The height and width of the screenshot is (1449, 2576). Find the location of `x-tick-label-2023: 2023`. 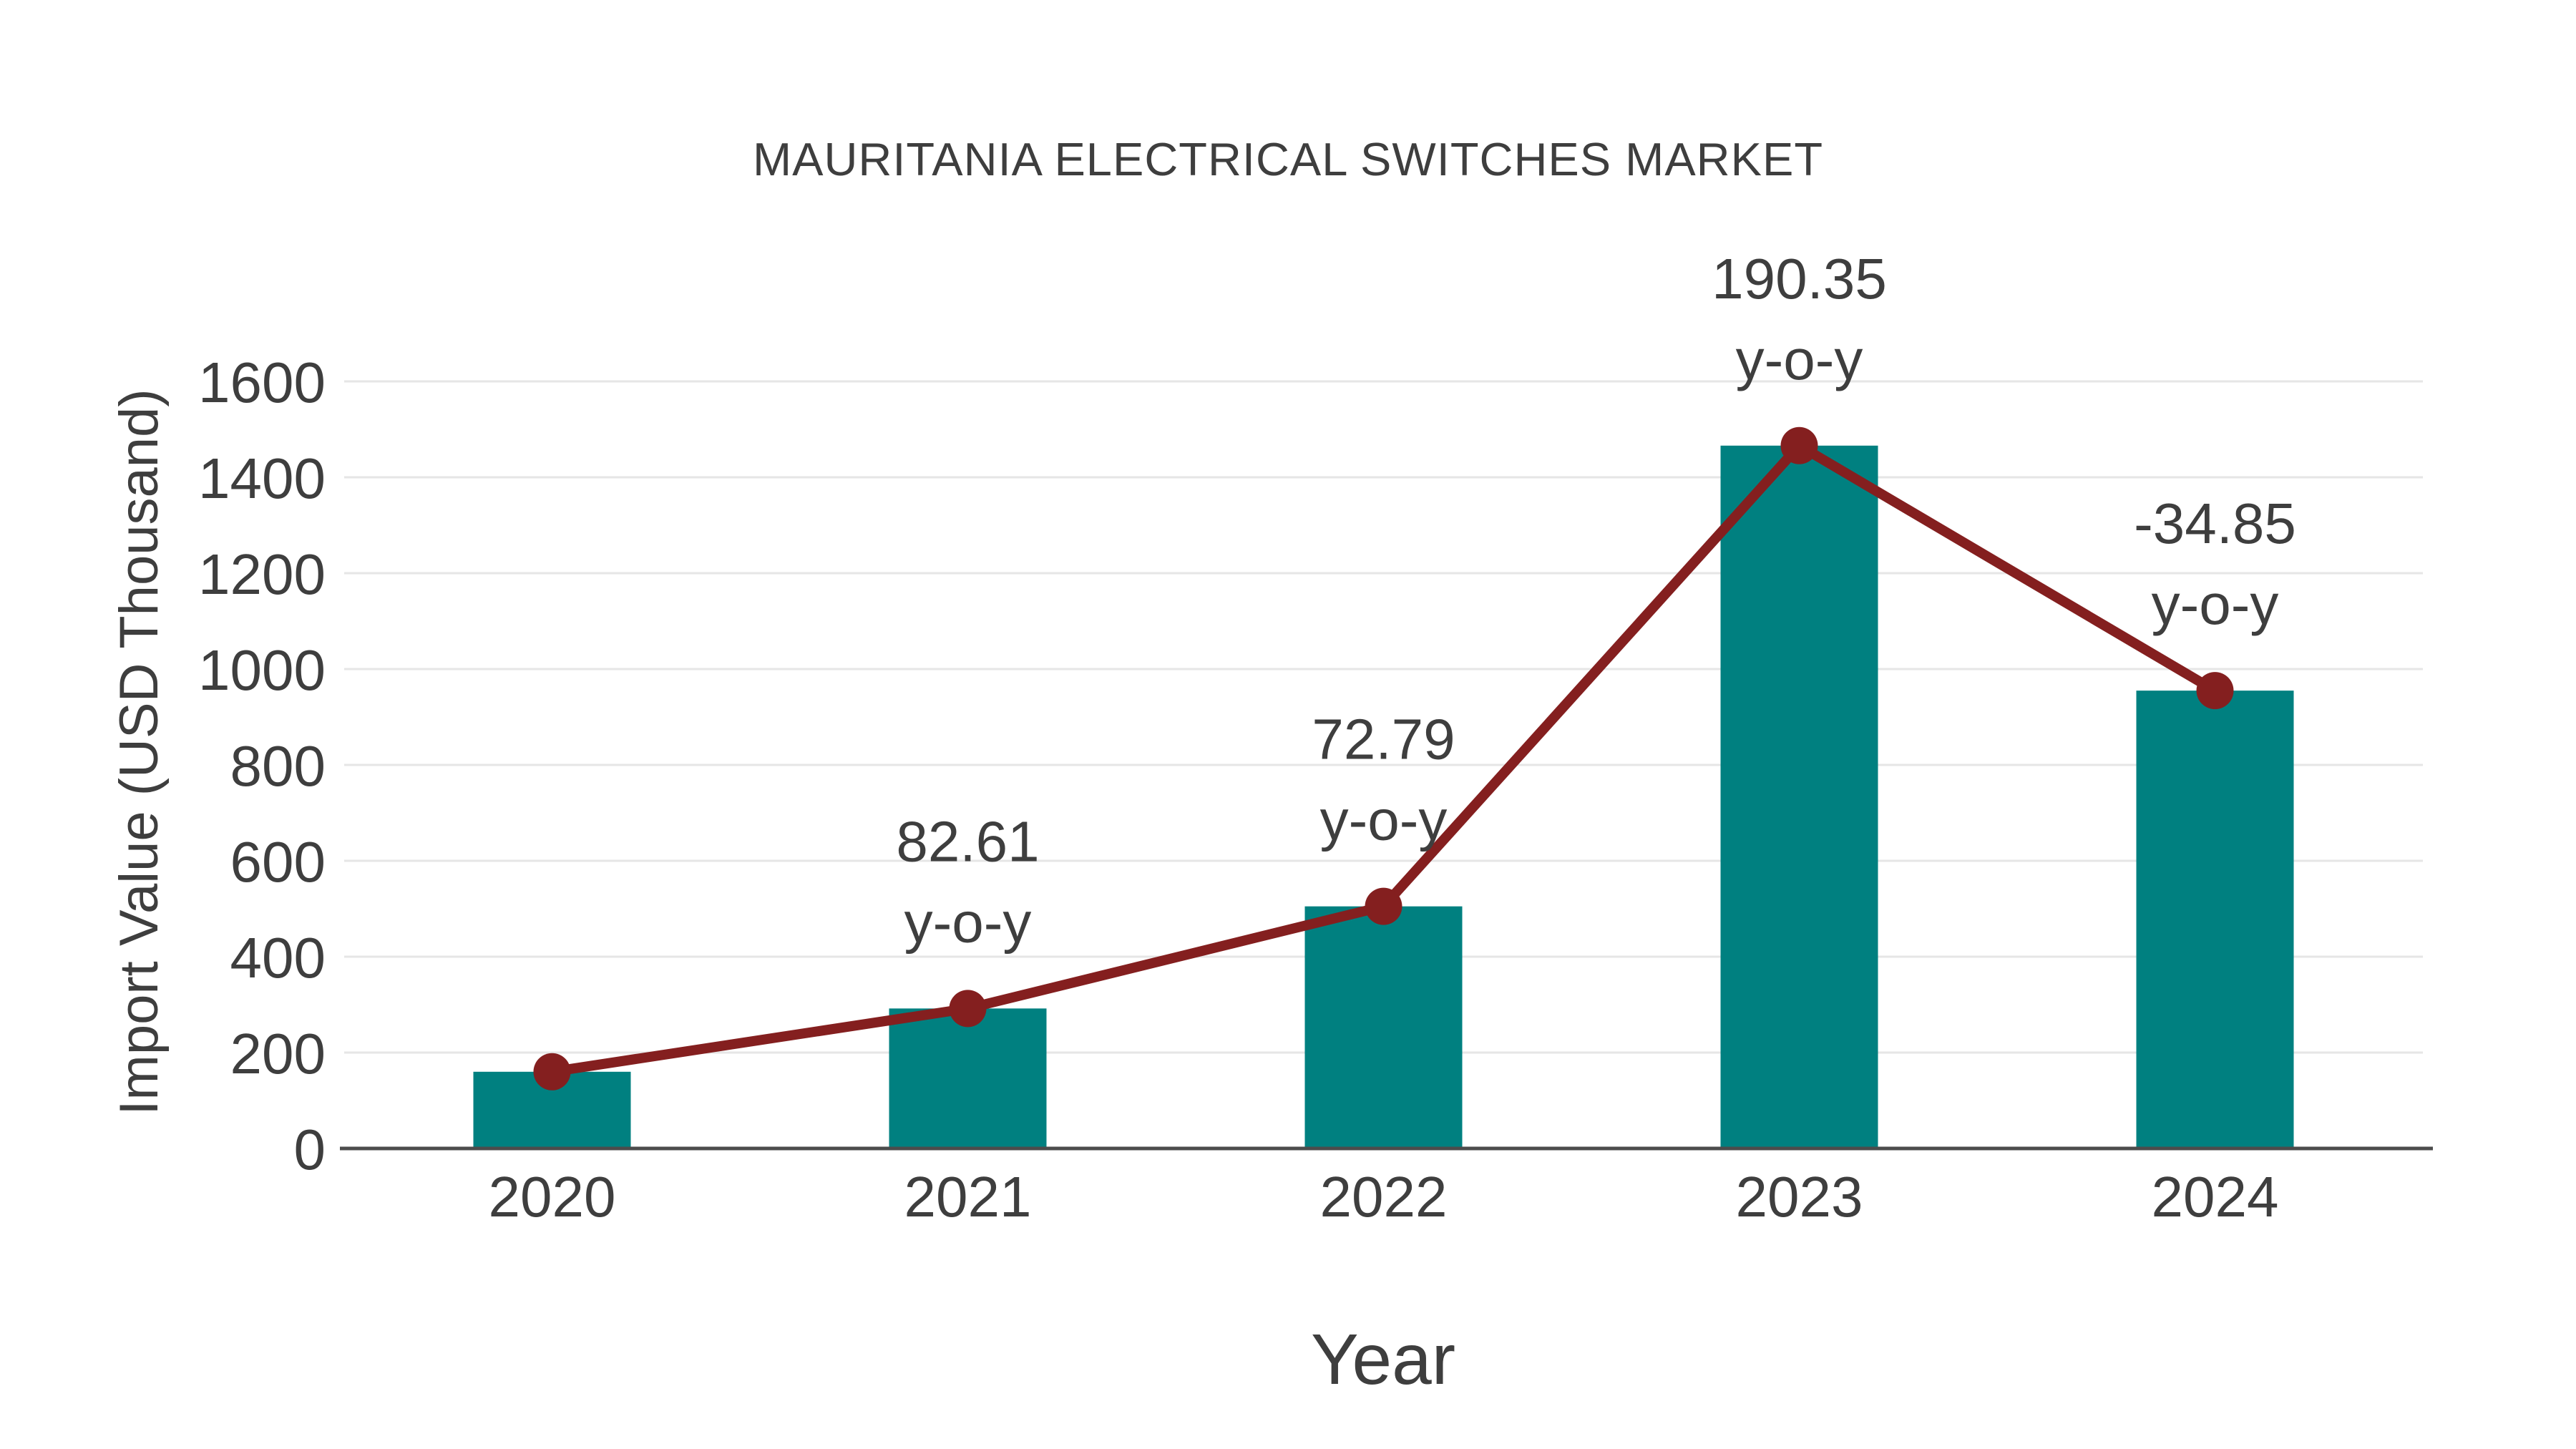

x-tick-label-2023: 2023 is located at coordinates (1799, 1197).